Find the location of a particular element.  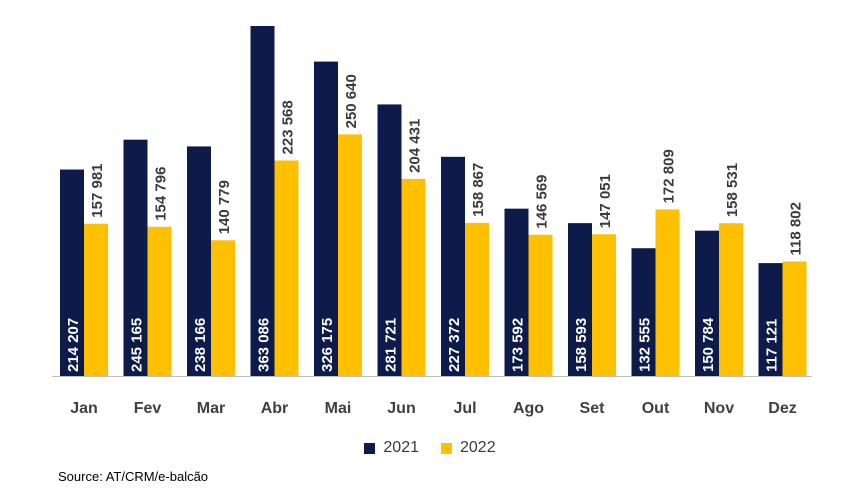

bar-2021-Dez is located at coordinates (770, 319).